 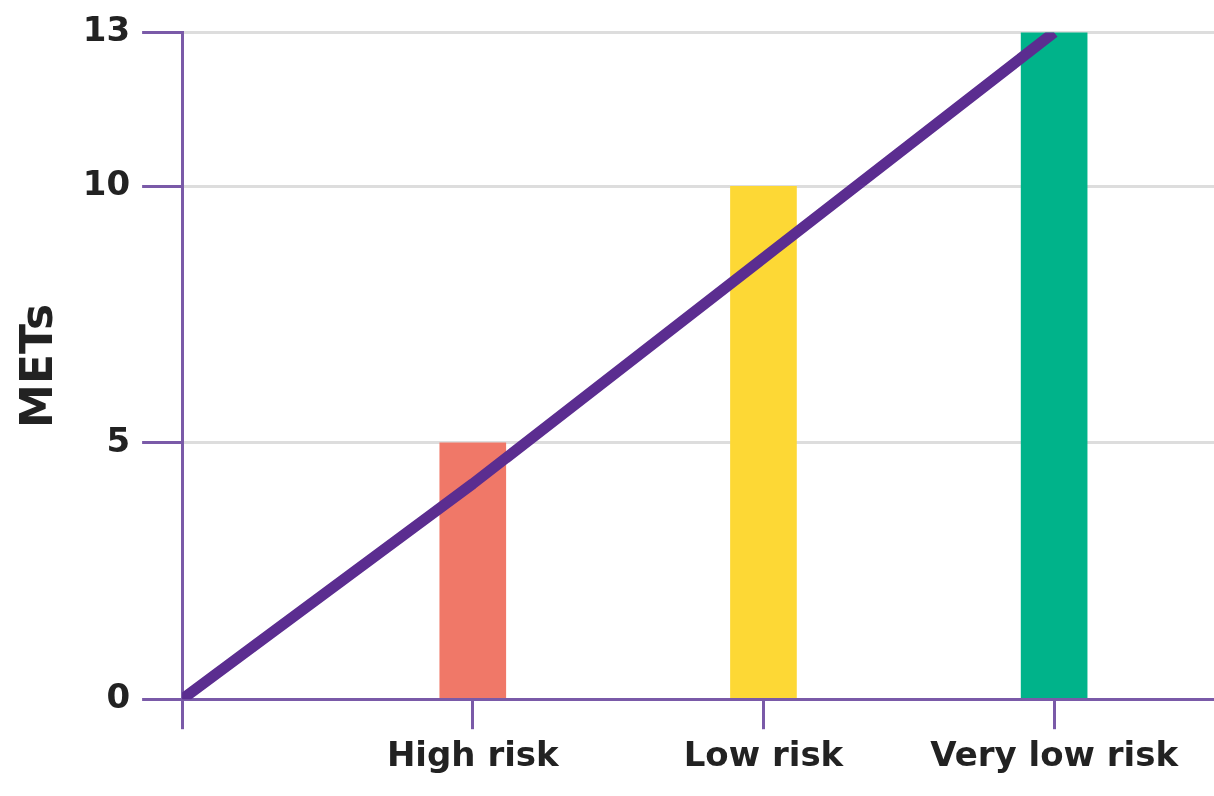 What do you see at coordinates (473, 754) in the screenshot?
I see `x-tick-label: High risk` at bounding box center [473, 754].